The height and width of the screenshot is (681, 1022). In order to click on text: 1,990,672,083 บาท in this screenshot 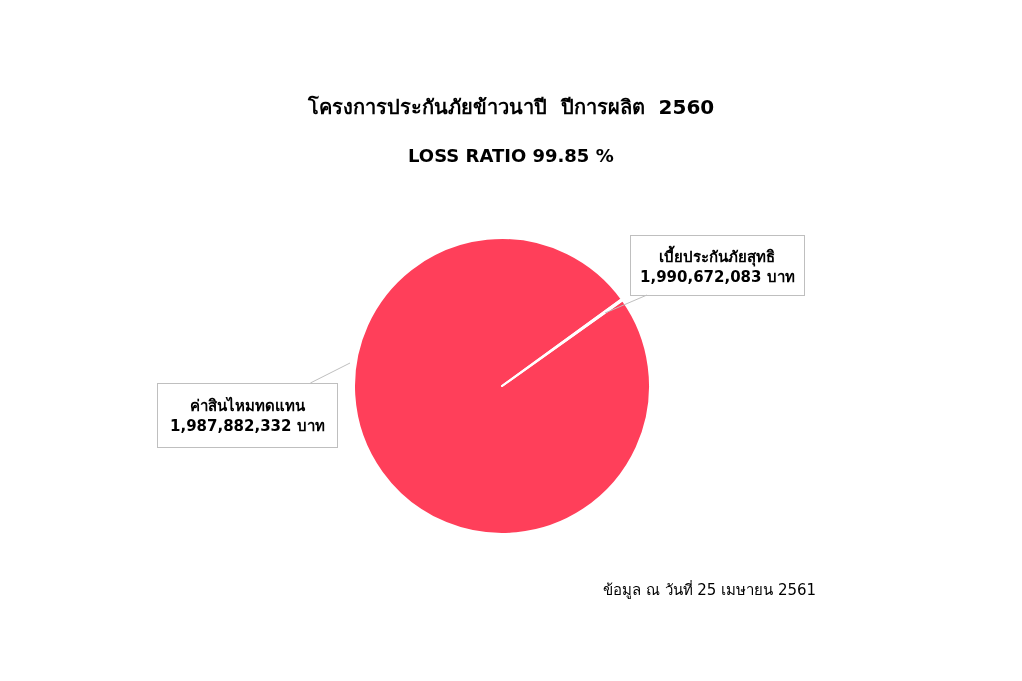, I will do `click(717, 276)`.